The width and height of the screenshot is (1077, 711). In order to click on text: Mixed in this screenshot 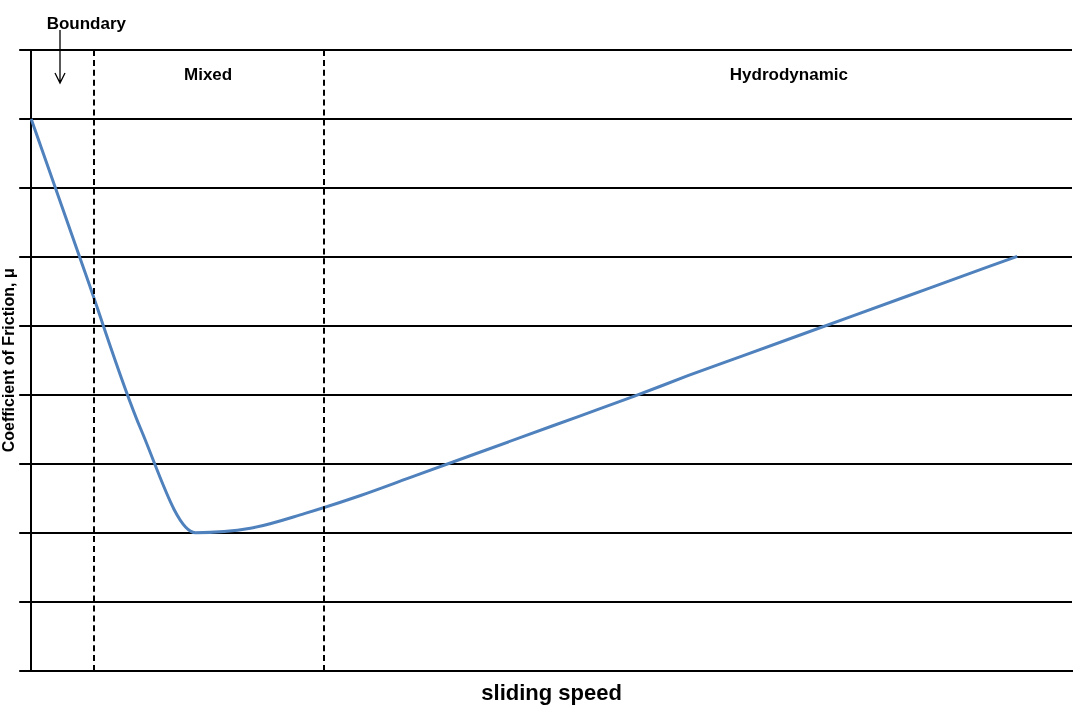, I will do `click(208, 75)`.